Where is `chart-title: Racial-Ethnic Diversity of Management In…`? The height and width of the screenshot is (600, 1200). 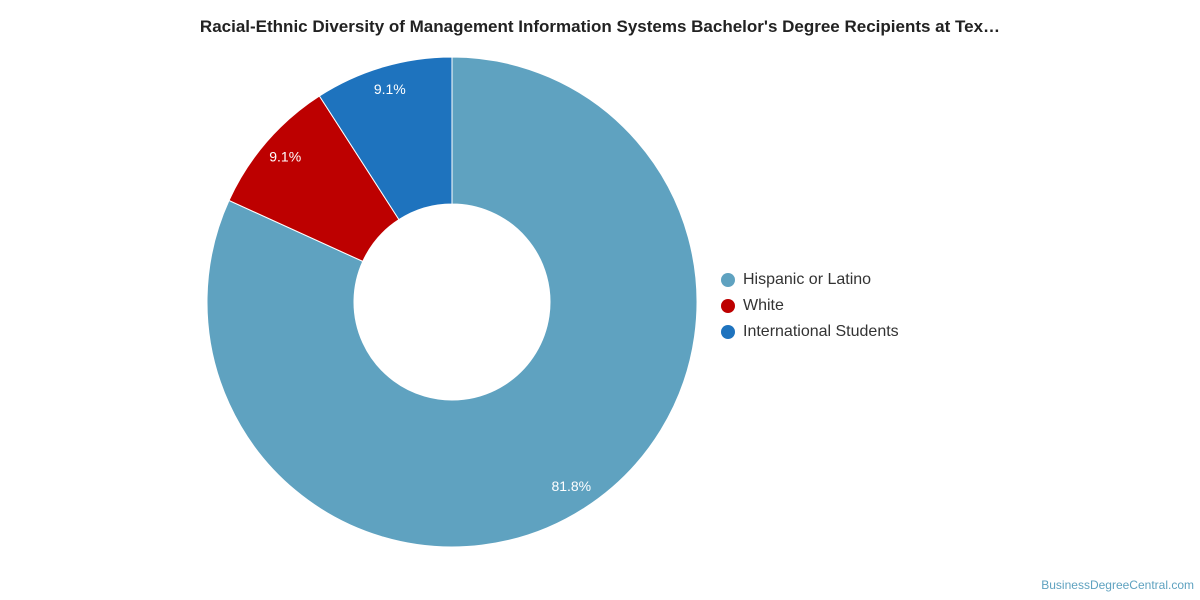 chart-title: Racial-Ethnic Diversity of Management In… is located at coordinates (600, 26).